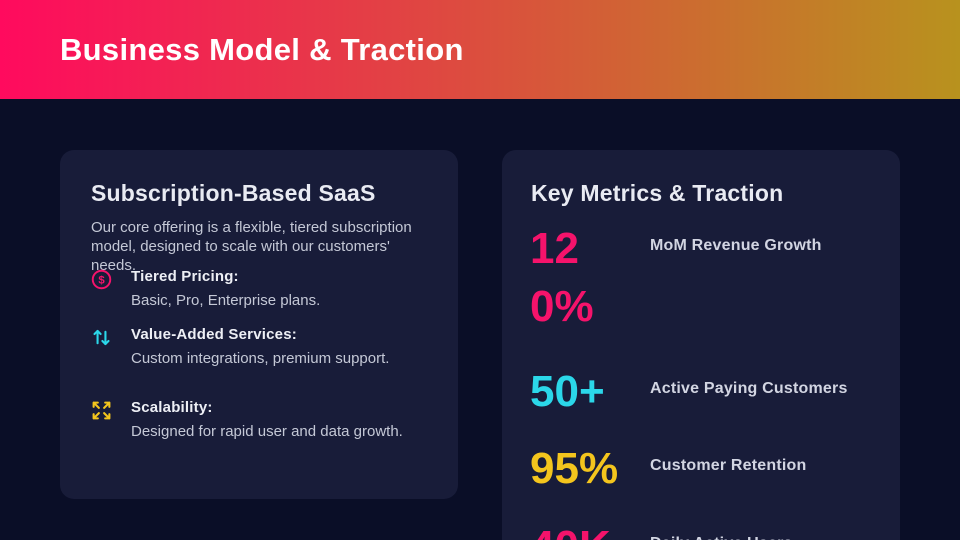 The image size is (960, 540). Describe the element at coordinates (262, 49) in the screenshot. I see `page-title: Business Model & Traction` at that location.